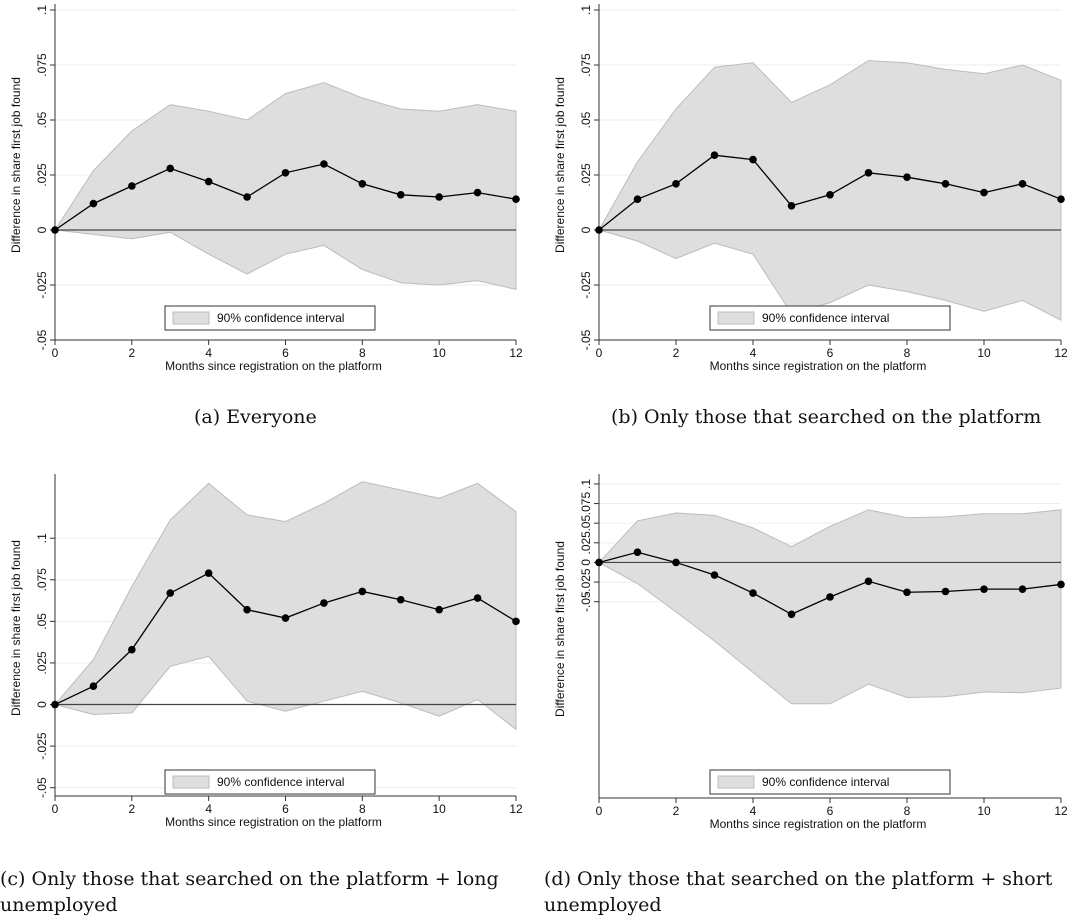  I want to click on x-tick-label: 4, so click(753, 353).